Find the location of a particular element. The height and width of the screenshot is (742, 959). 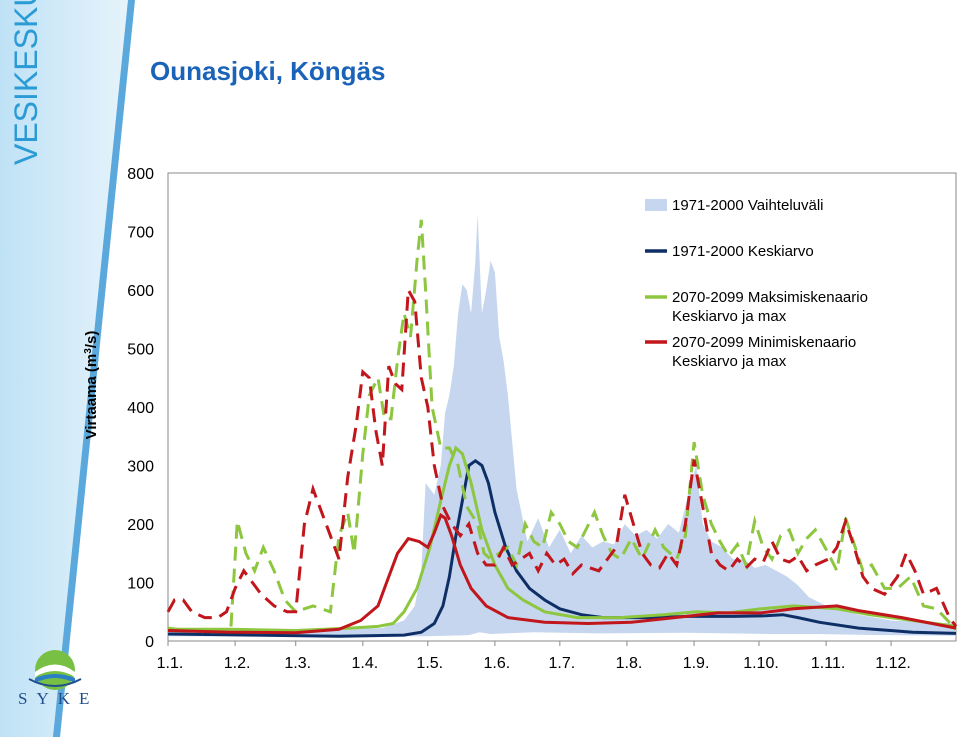

y-tick-label: 500 is located at coordinates (140, 350).